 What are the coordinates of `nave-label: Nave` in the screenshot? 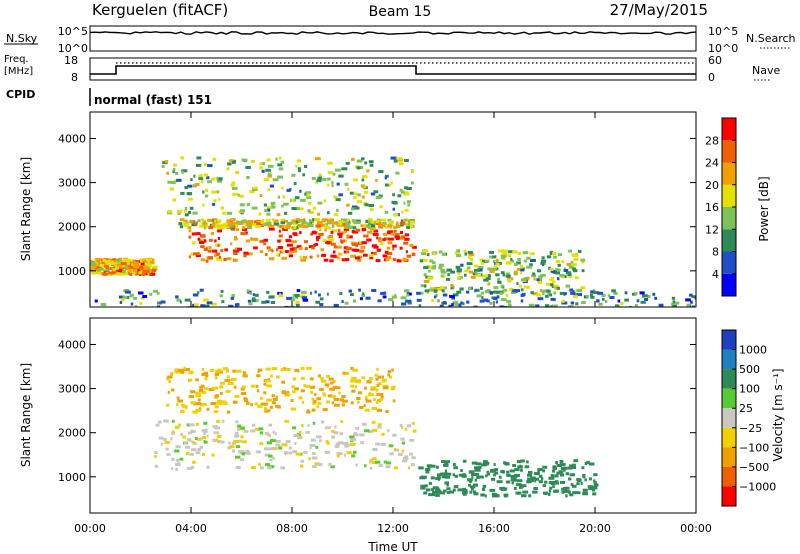 It's located at (766, 70).